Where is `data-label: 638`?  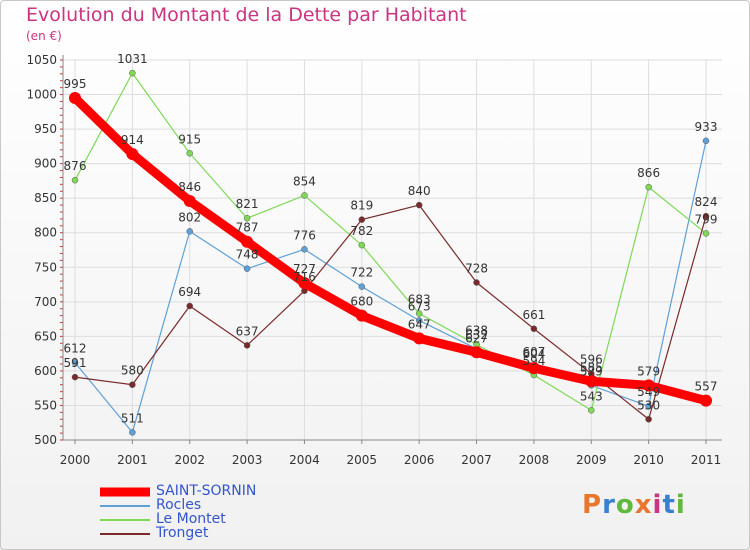 data-label: 638 is located at coordinates (476, 331).